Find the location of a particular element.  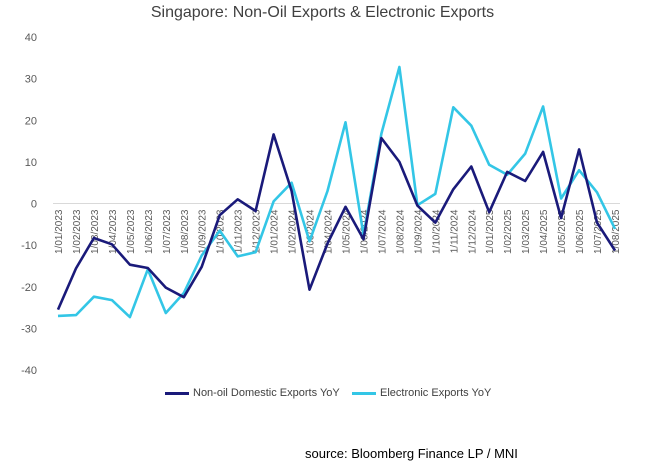

y-tick-label: -10 is located at coordinates (29, 246).